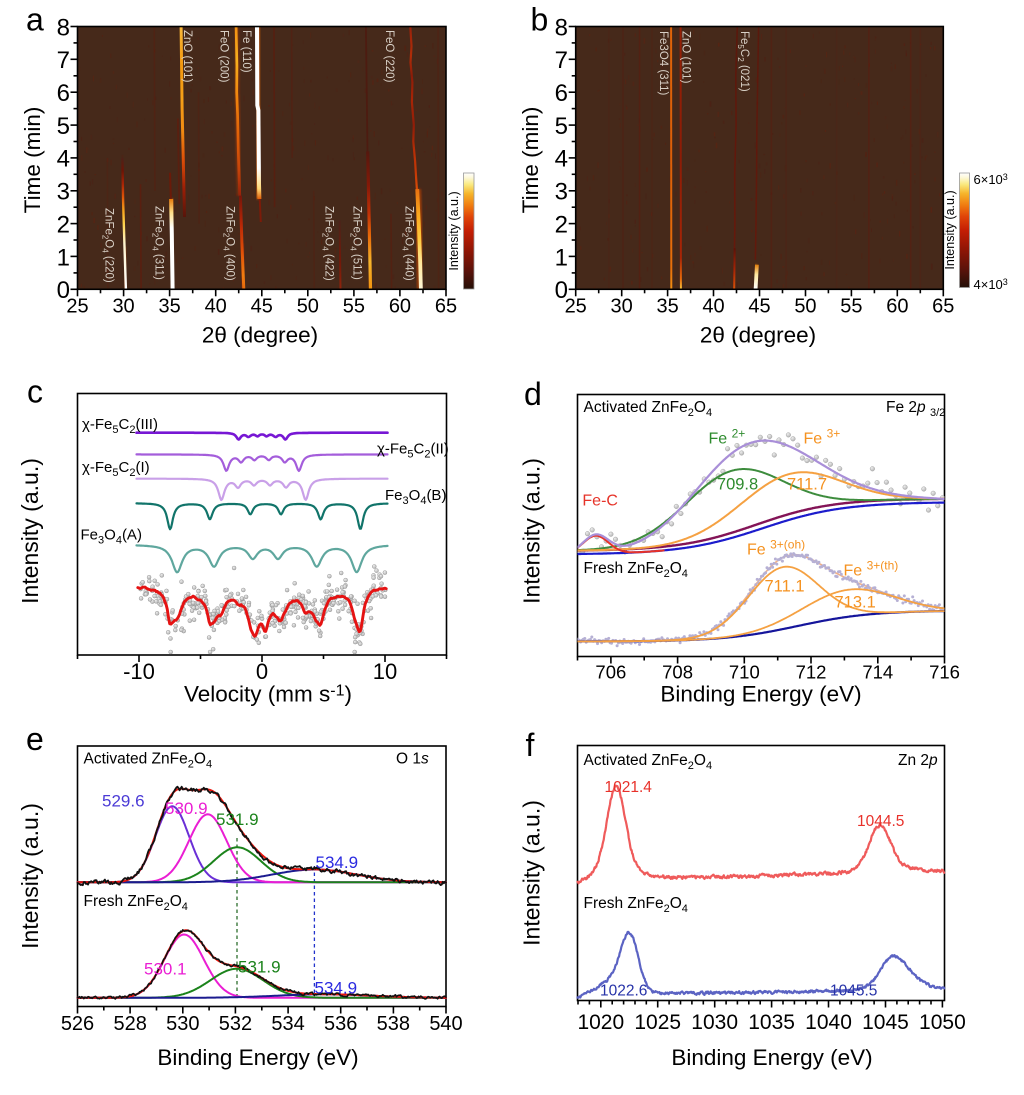 The height and width of the screenshot is (1095, 1024). I want to click on svg-text: 528, so click(129, 1024).